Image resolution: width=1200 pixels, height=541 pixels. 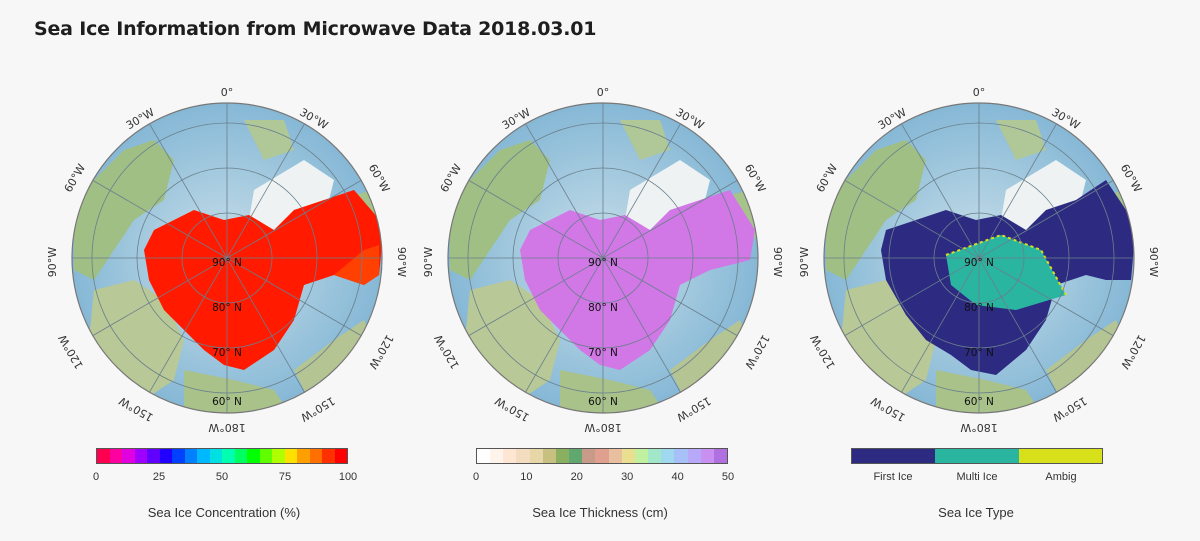 What do you see at coordinates (600, 512) in the screenshot?
I see `thickness-legend-title: Sea Ice Thickness (cm)` at bounding box center [600, 512].